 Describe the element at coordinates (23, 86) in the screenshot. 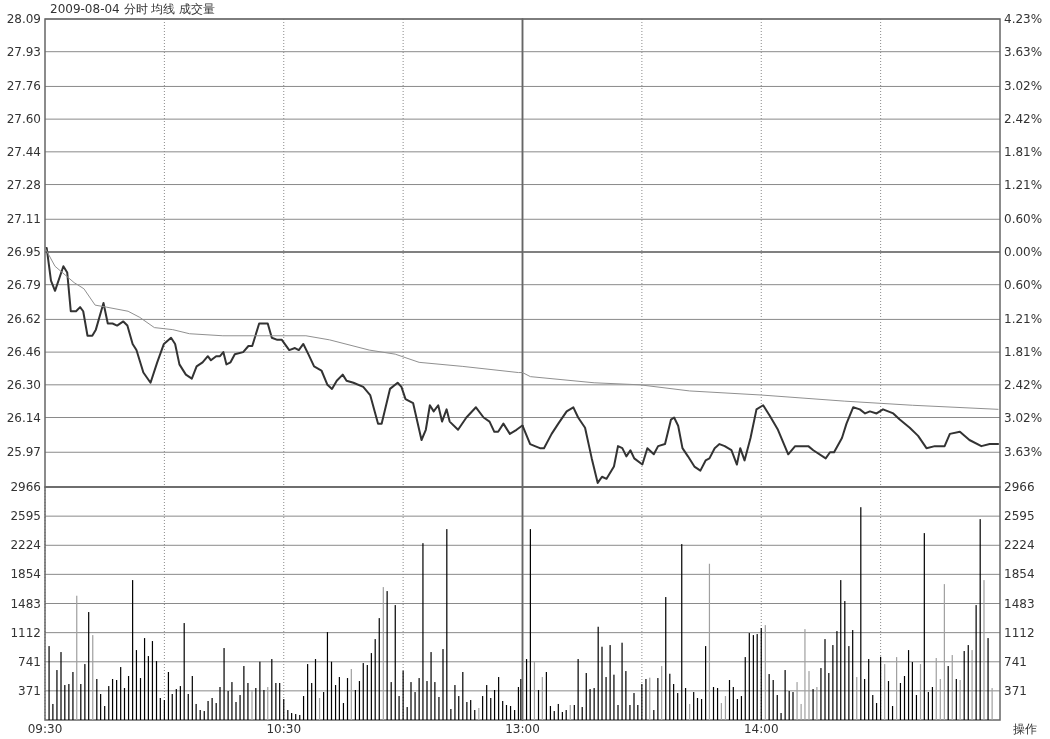

I see `y-tick-label: 27.76` at that location.